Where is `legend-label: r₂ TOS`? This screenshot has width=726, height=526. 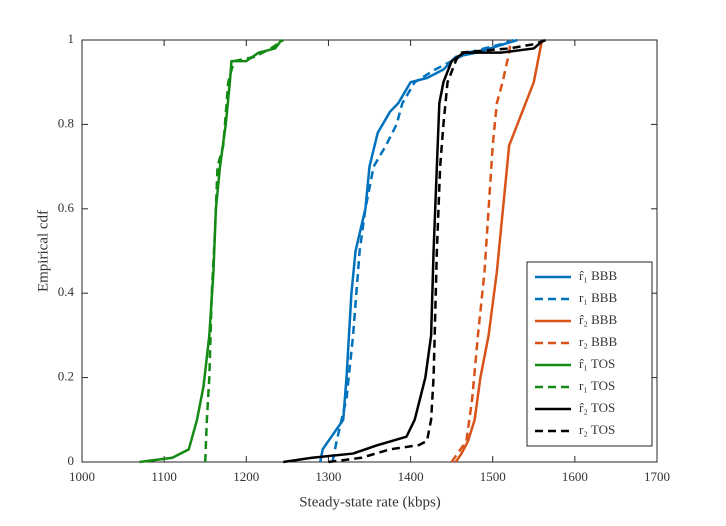 legend-label: r₂ TOS is located at coordinates (597, 429).